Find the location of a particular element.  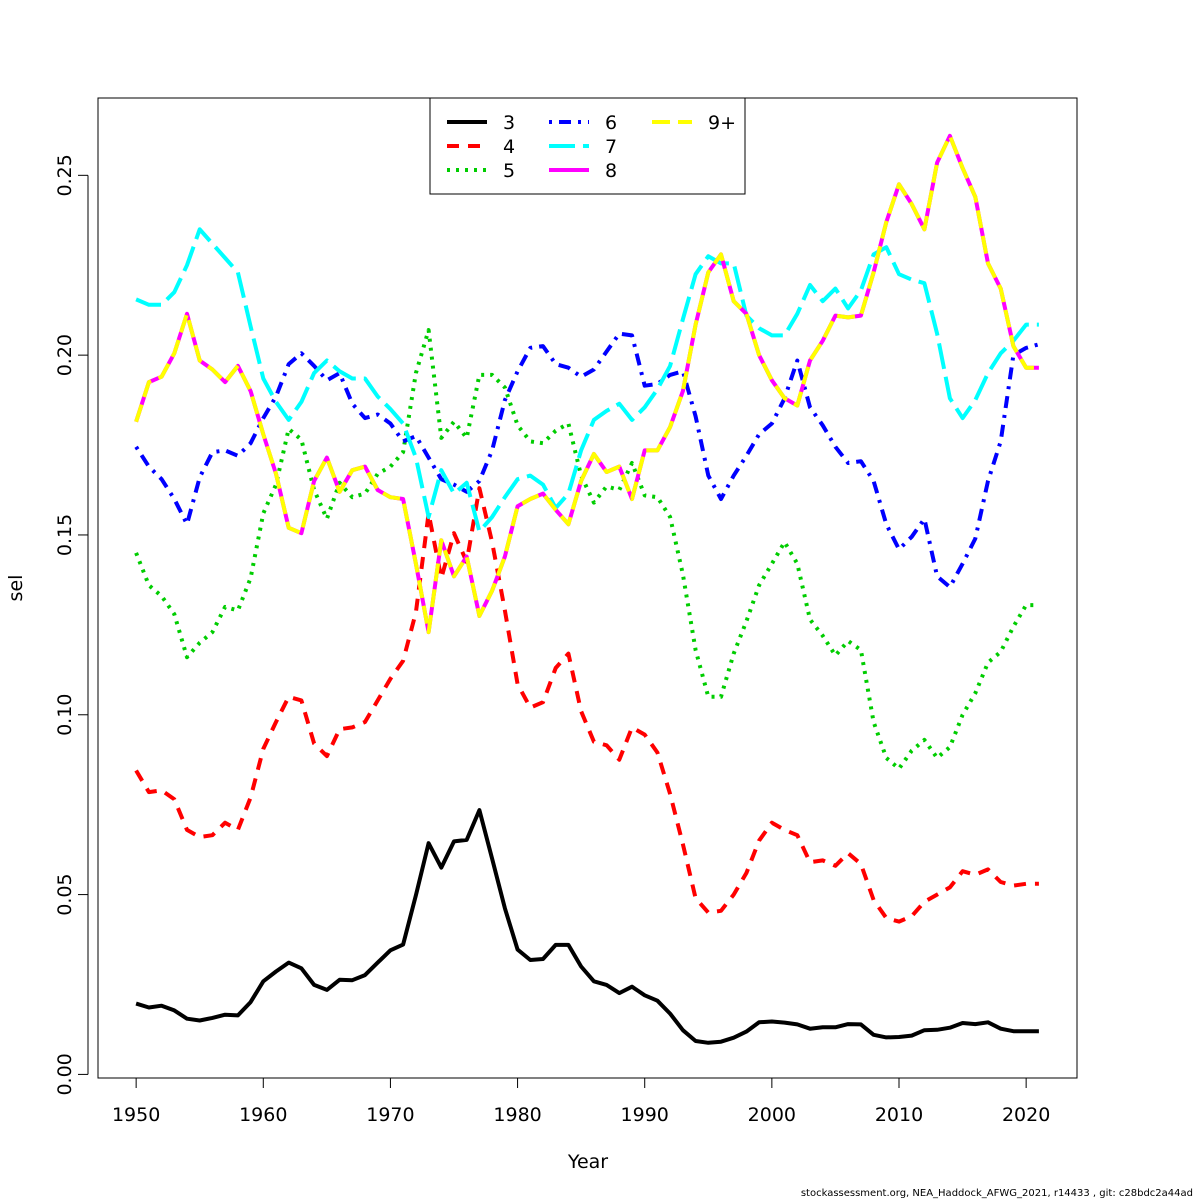

y-tick-label: 0.25 is located at coordinates (65, 175).